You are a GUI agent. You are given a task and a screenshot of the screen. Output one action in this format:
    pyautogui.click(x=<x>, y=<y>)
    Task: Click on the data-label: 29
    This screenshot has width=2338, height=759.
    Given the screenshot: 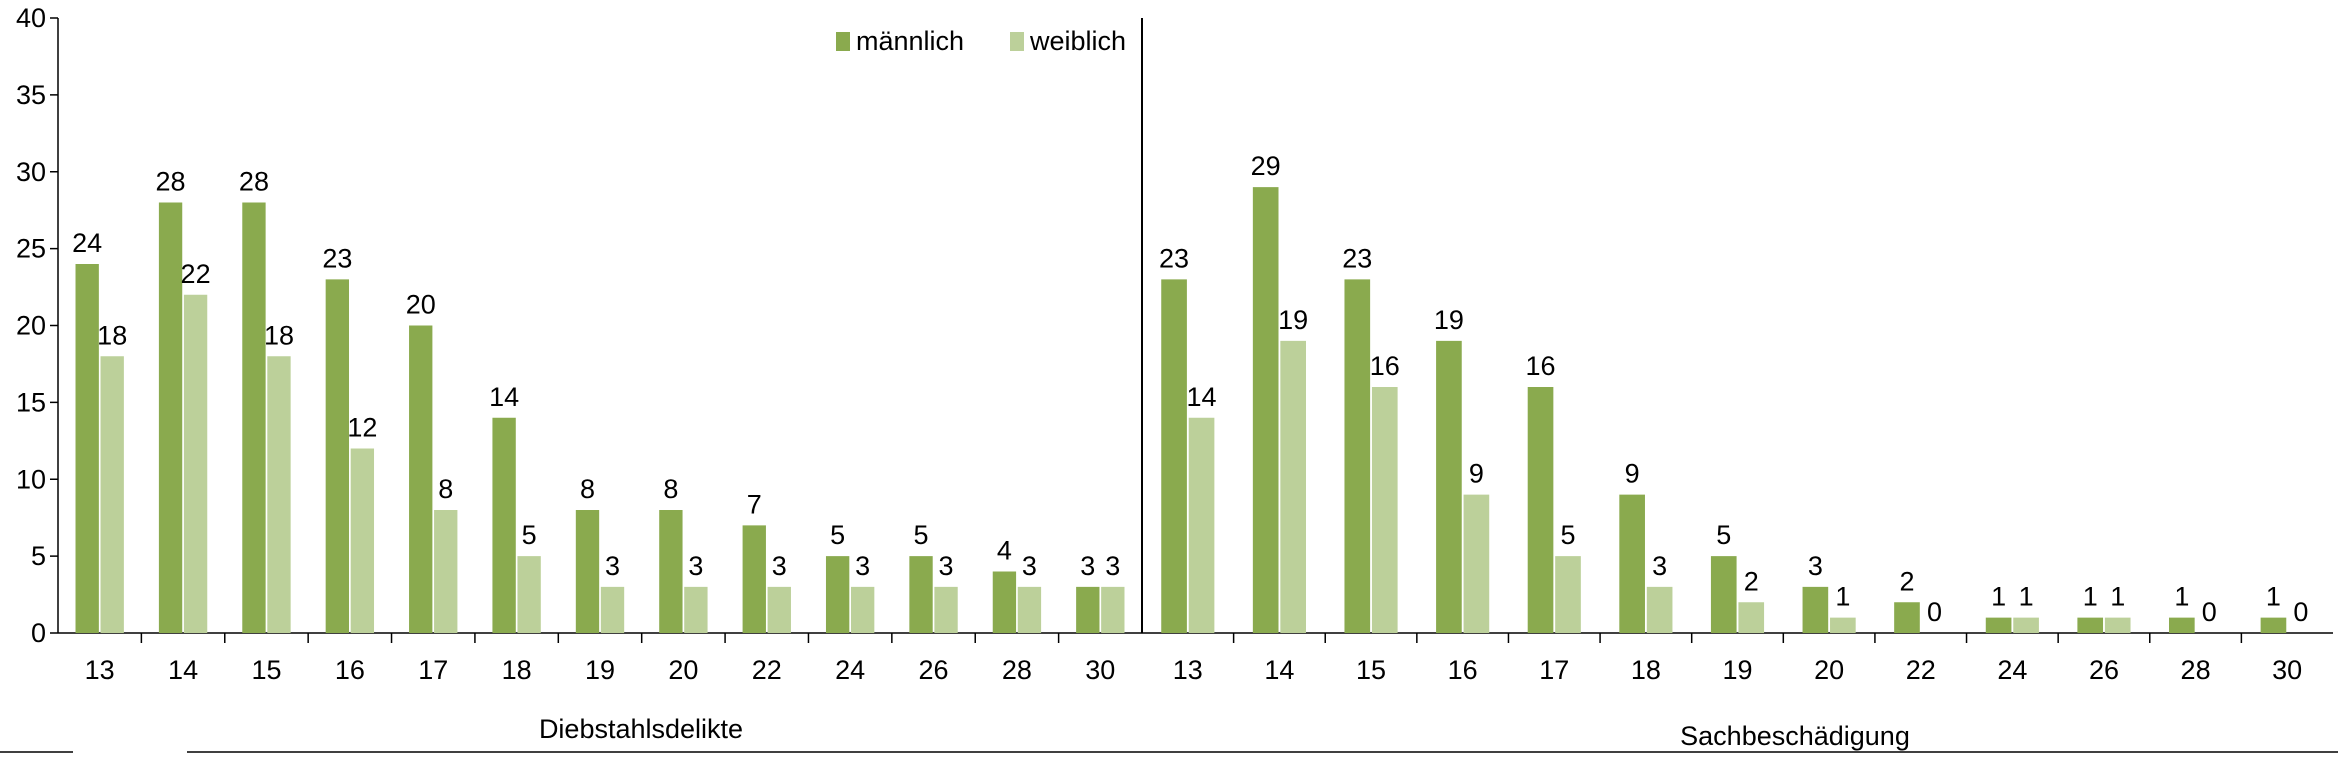 What is the action you would take?
    pyautogui.click(x=1266, y=166)
    